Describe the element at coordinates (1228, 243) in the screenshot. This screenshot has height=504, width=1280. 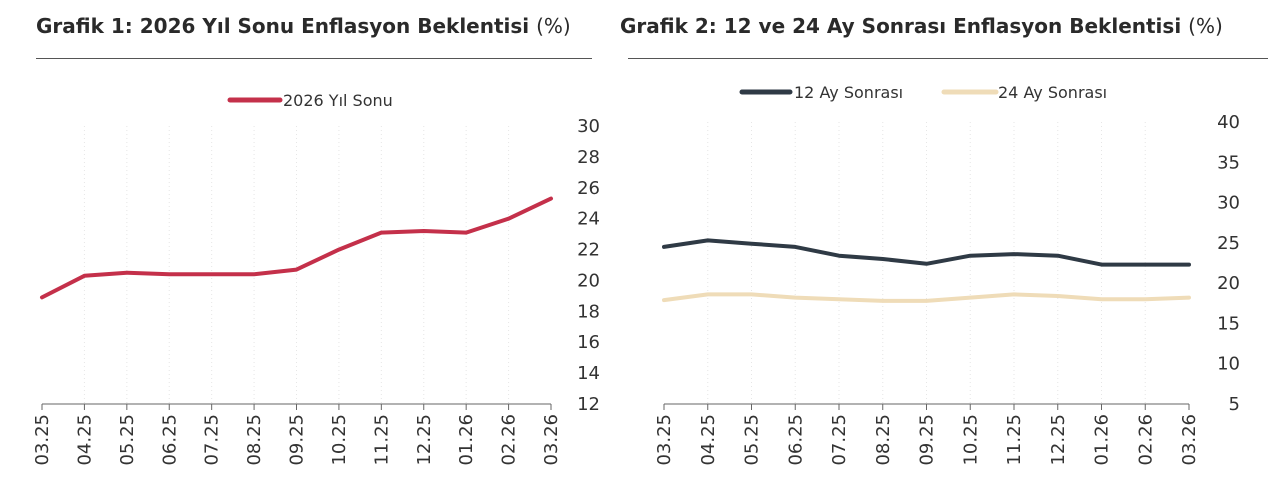
I see `y-tick-label: 25` at that location.